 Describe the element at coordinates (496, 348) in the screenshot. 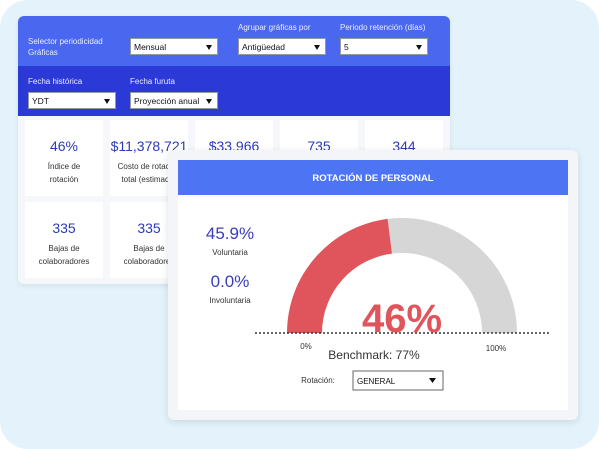

I see `gauge-max: 100%` at that location.